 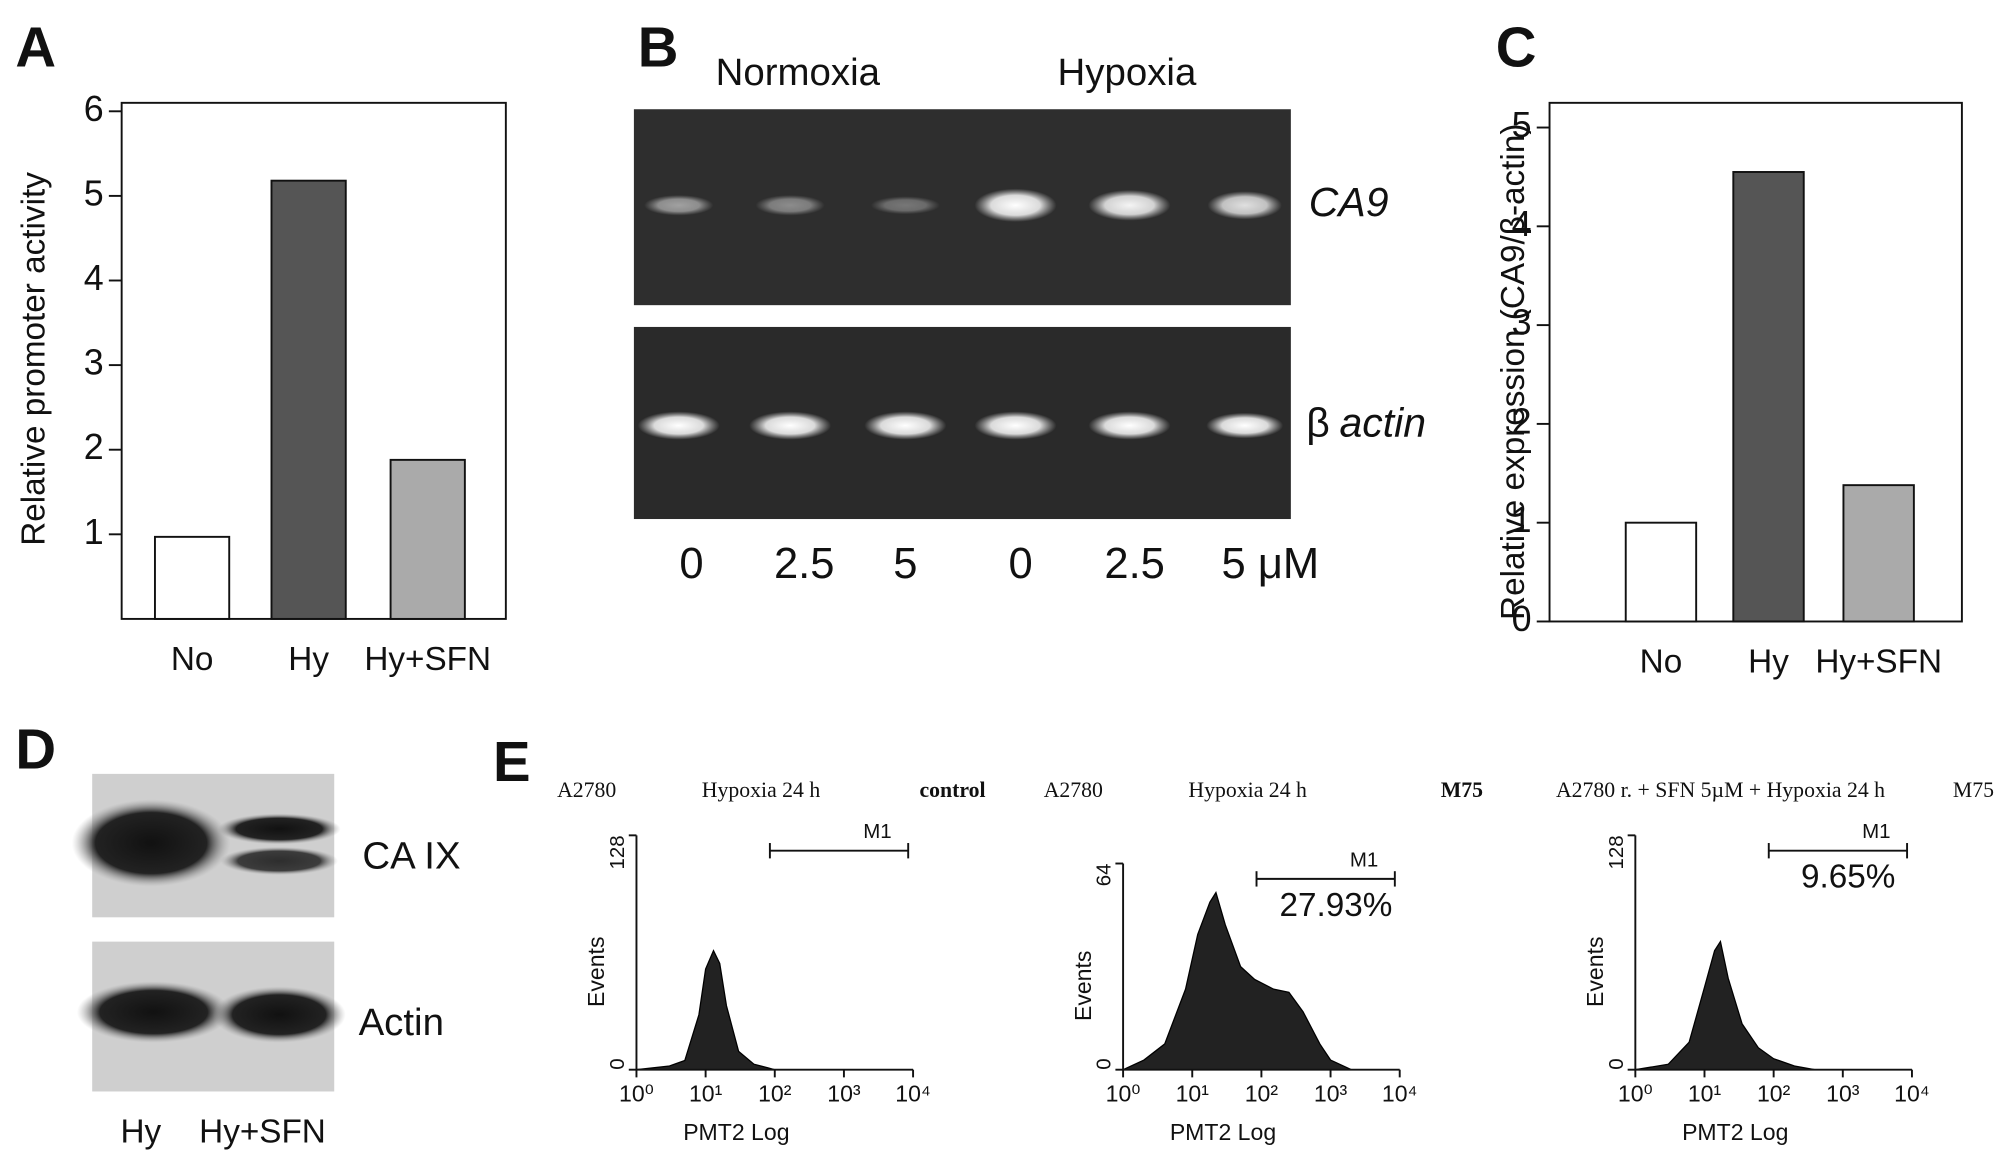 What do you see at coordinates (1516, 46) in the screenshot?
I see `panel-label: C` at bounding box center [1516, 46].